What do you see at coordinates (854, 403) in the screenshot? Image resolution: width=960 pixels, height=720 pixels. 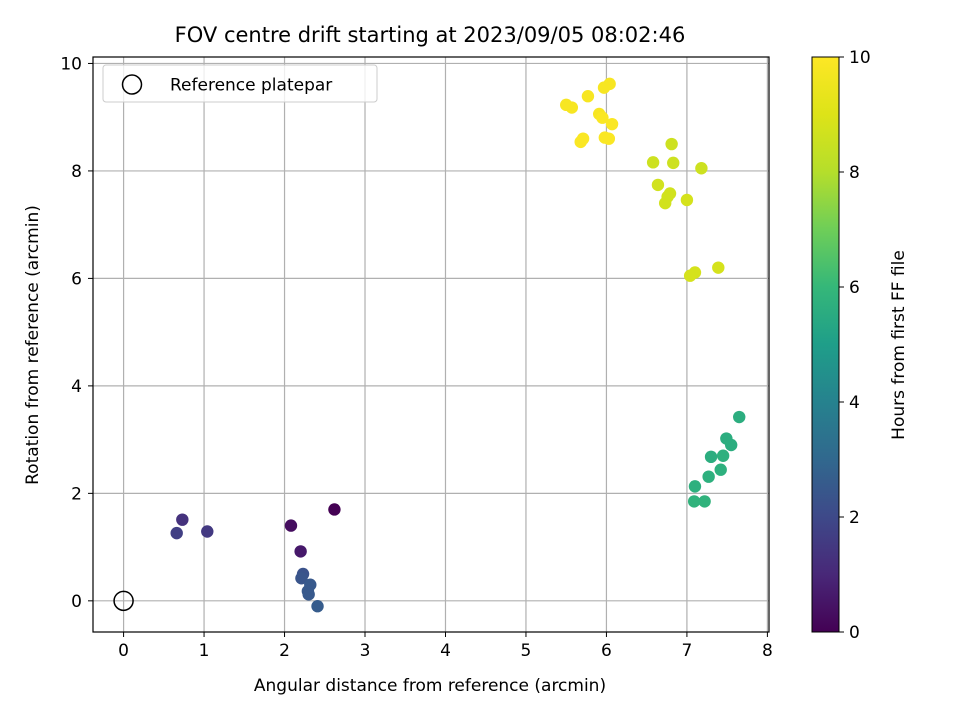 I see `colorbar-tick-label: 4` at bounding box center [854, 403].